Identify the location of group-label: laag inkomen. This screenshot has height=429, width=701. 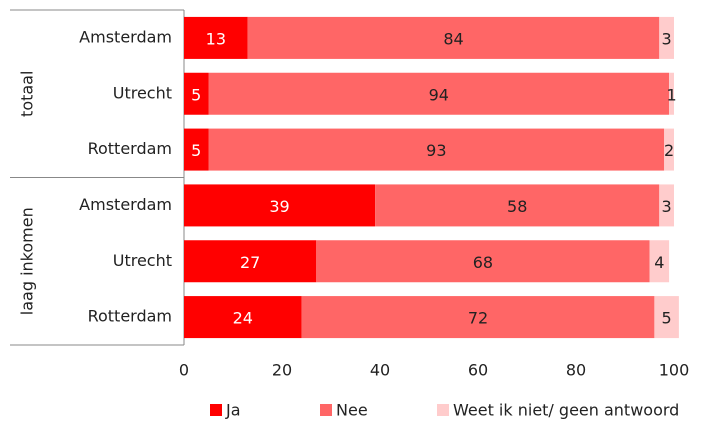
(27, 261).